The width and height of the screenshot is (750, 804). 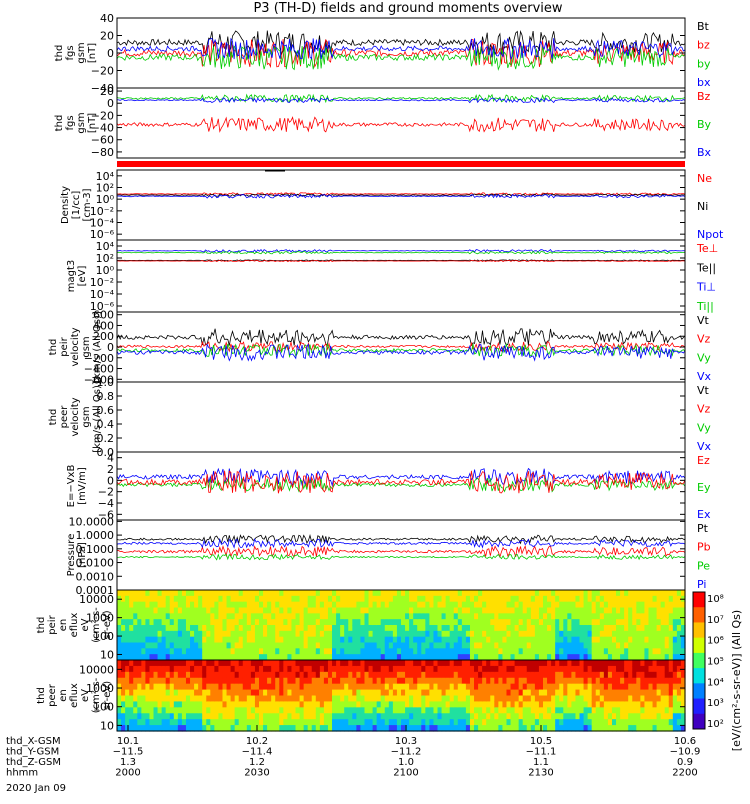 What do you see at coordinates (401, 252) in the screenshot?
I see `series-line-green` at bounding box center [401, 252].